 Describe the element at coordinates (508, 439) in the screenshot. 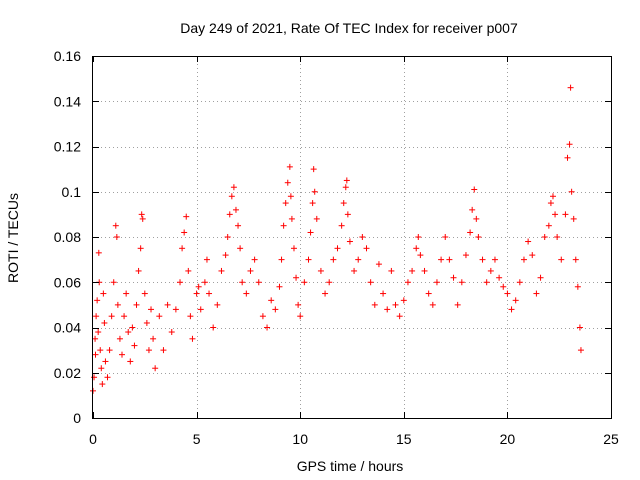

I see `x-tick-label: 20` at that location.